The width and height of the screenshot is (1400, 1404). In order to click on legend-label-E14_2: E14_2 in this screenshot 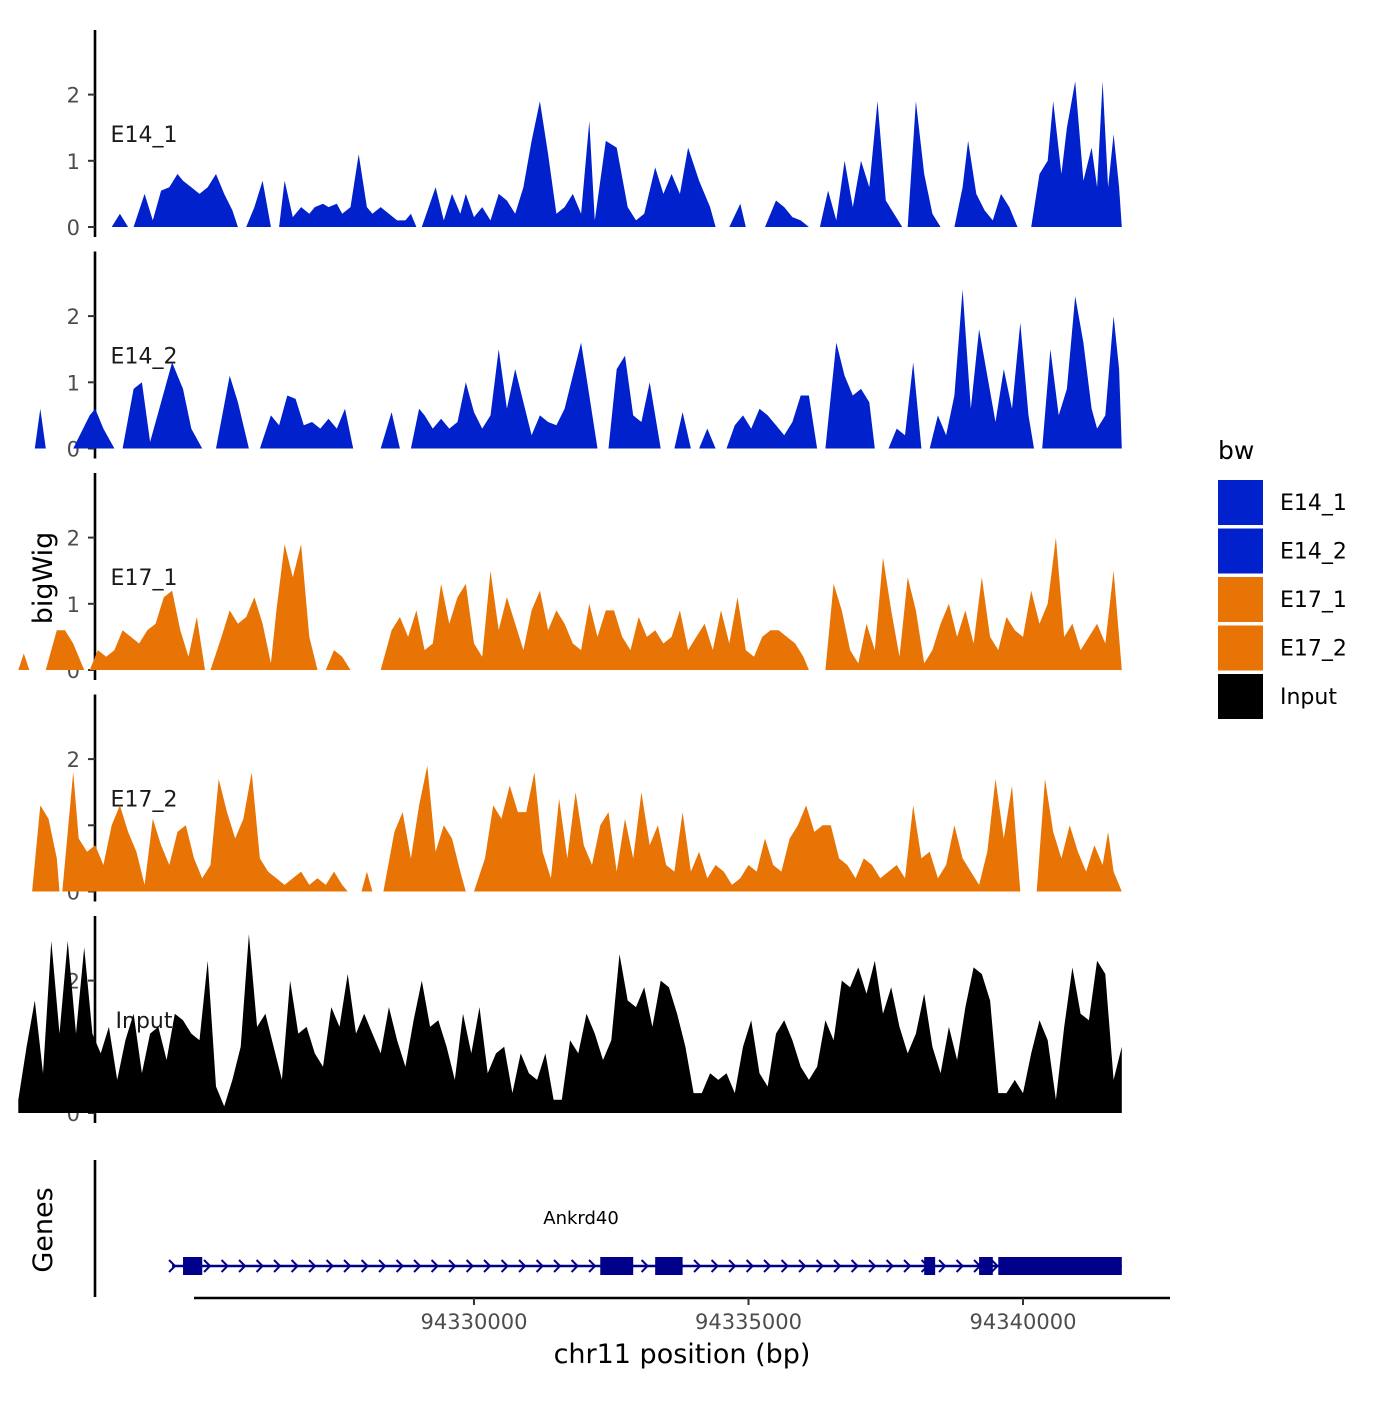, I will do `click(1313, 552)`.